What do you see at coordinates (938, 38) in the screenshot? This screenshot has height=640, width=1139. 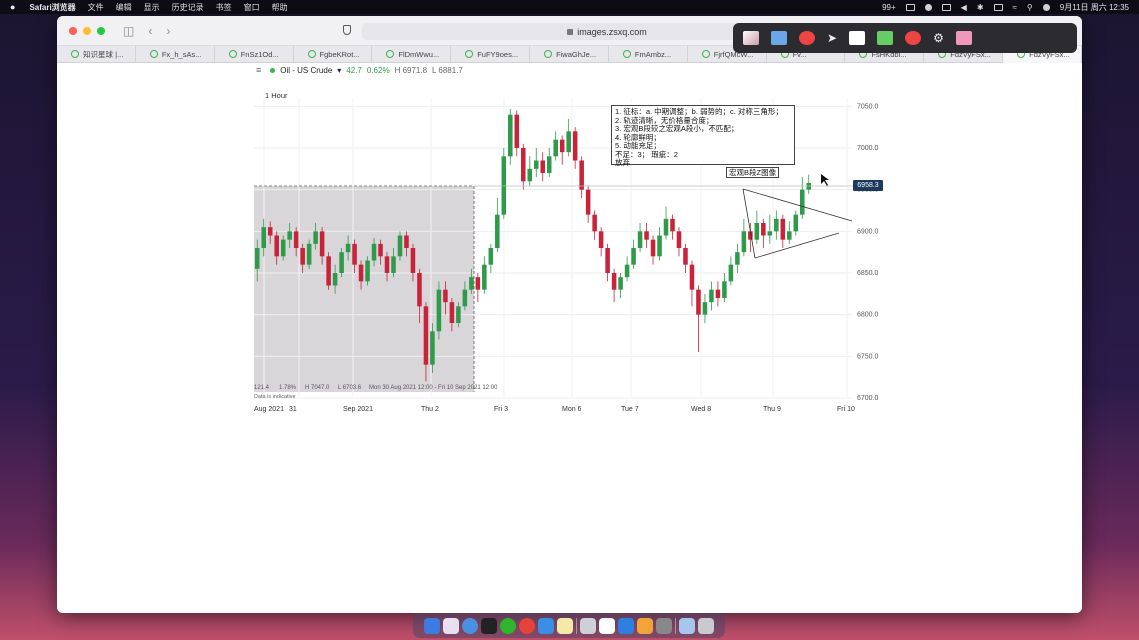 I see `settings-icon: ⚙` at bounding box center [938, 38].